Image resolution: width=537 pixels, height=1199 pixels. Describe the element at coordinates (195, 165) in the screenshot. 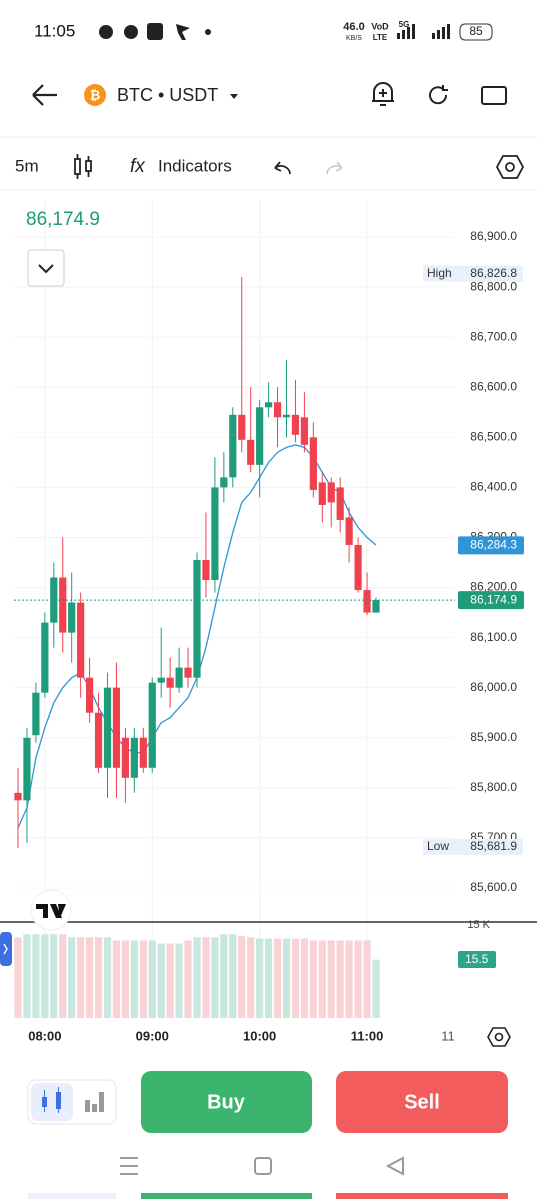

I see `indicators: Indicators` at that location.